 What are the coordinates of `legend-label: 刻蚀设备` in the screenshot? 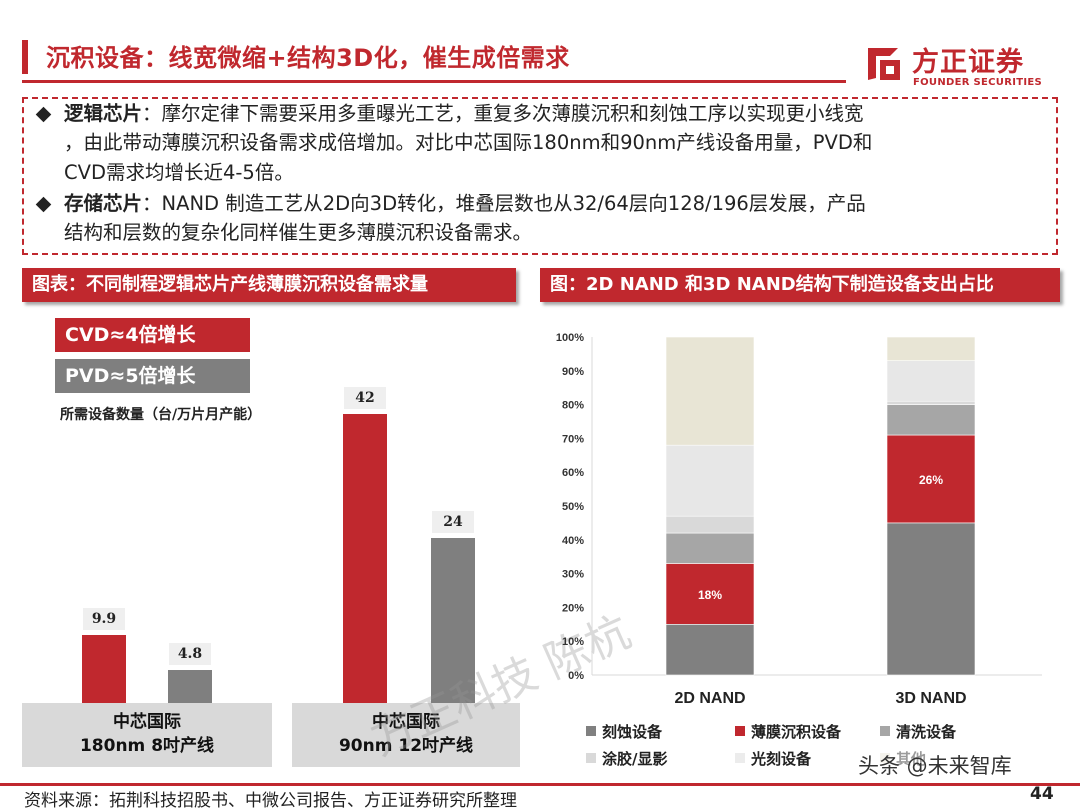 It's located at (632, 732).